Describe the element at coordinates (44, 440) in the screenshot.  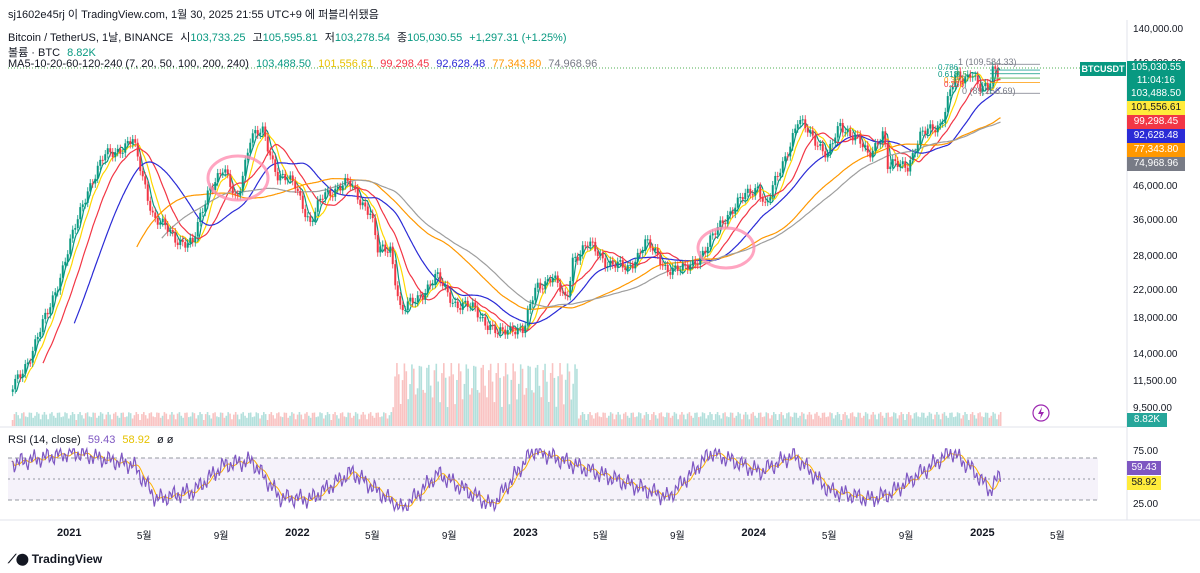
I see `rsi-label: RSI (14, close)` at that location.